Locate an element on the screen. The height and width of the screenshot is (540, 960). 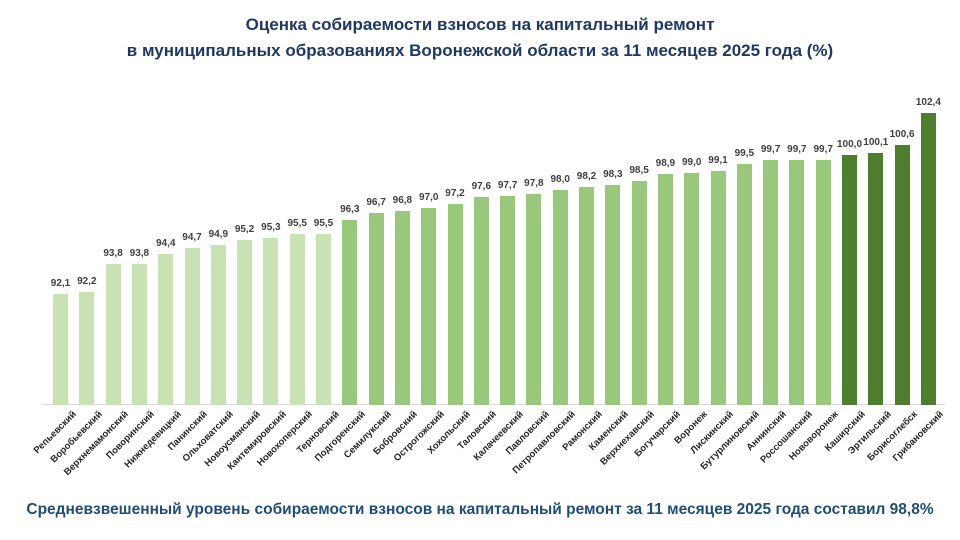
bar-value-label: 98,0 is located at coordinates (560, 180).